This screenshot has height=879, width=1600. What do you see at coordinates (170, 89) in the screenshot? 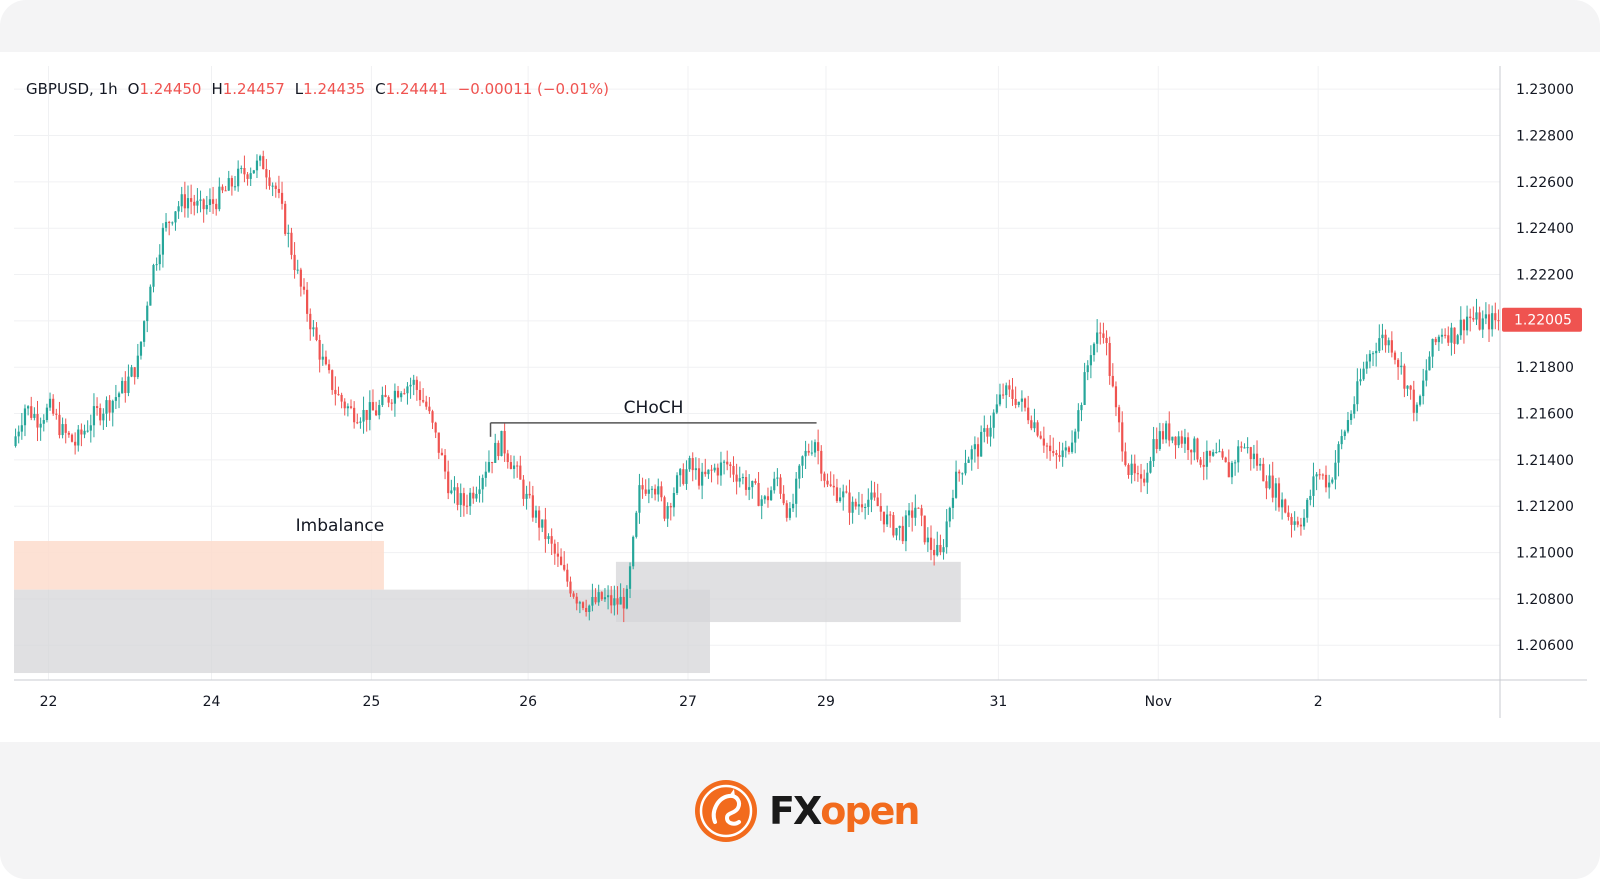
I see `open-value: 1.24450` at bounding box center [170, 89].